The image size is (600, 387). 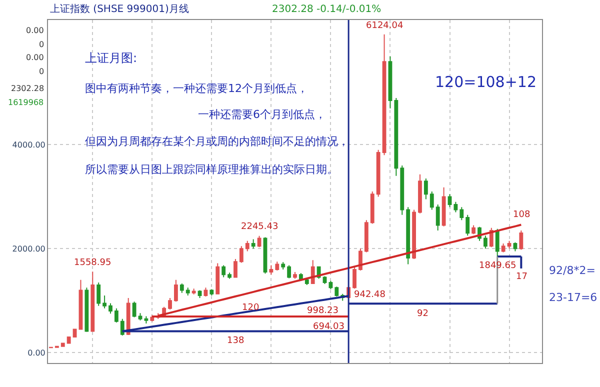 I want to click on annotation: 120, so click(x=251, y=308).